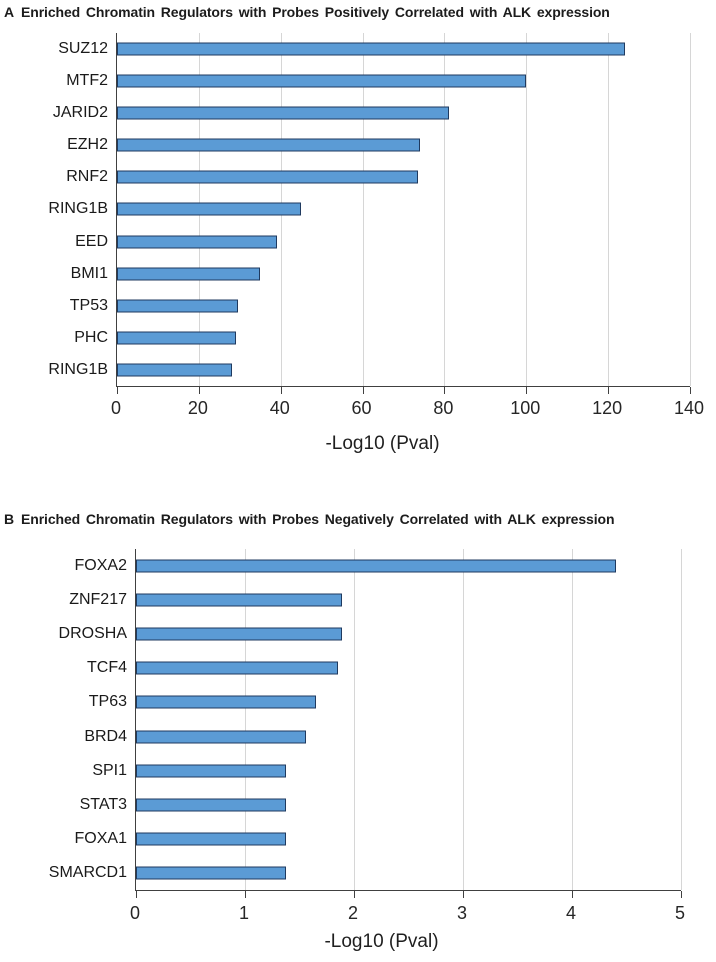  I want to click on category-label: DROSHA, so click(92, 634).